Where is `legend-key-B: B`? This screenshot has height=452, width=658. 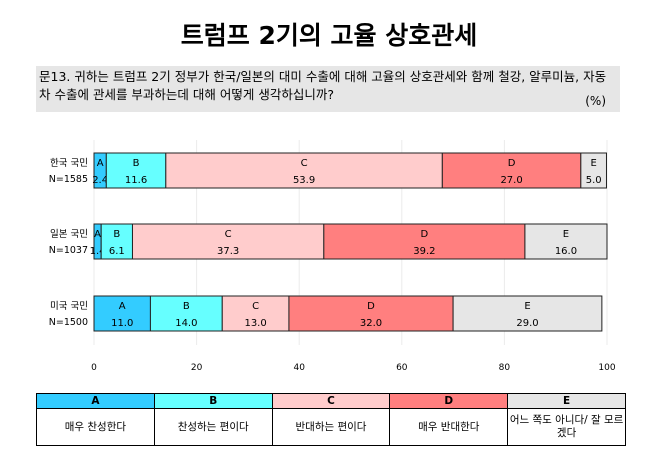 legend-key-B: B is located at coordinates (213, 401).